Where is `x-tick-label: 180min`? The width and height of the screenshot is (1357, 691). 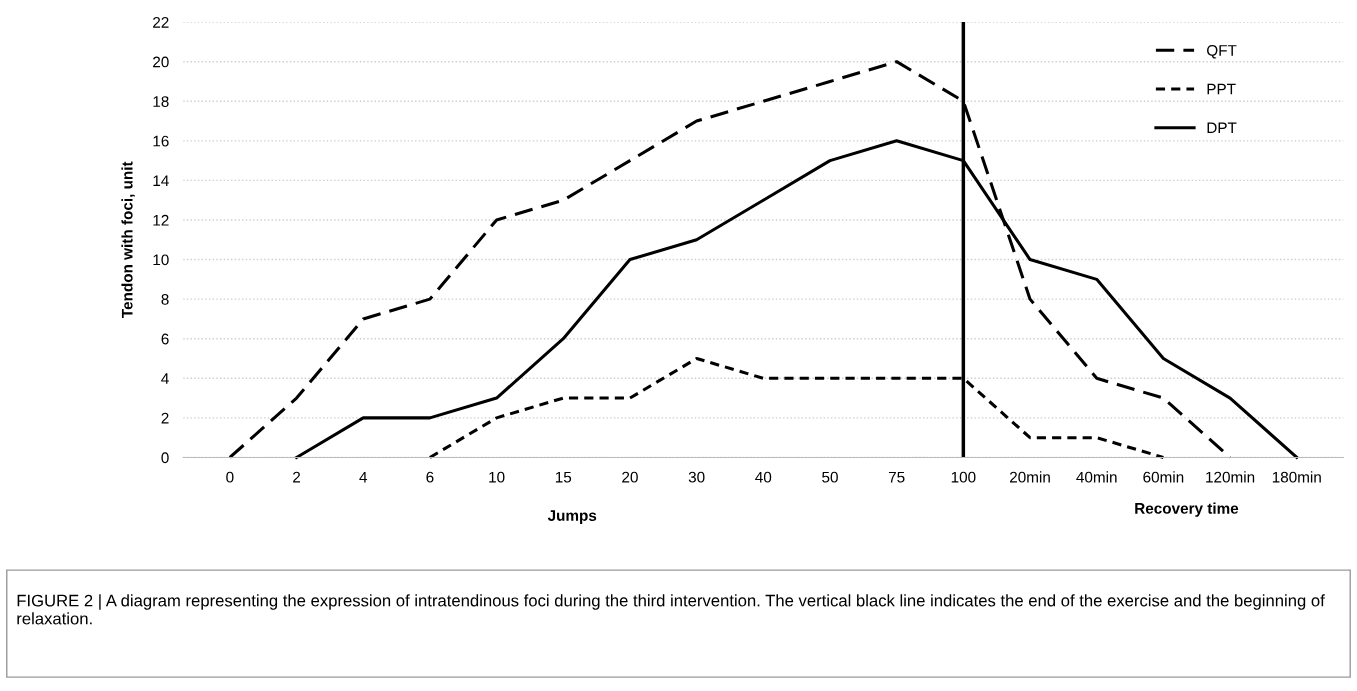 x-tick-label: 180min is located at coordinates (1296, 477).